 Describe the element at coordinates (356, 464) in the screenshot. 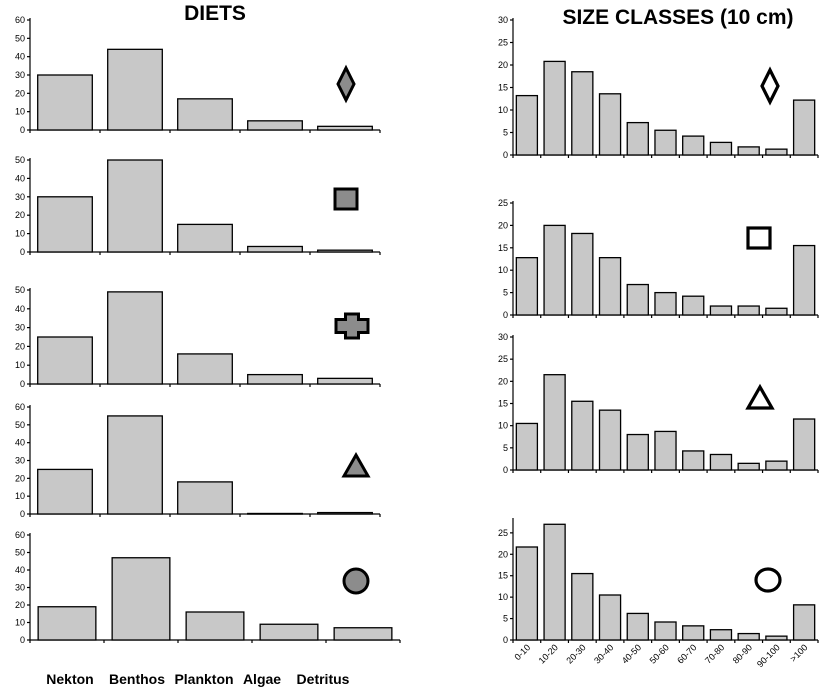

I see `diets-marker-triangle-icon` at that location.